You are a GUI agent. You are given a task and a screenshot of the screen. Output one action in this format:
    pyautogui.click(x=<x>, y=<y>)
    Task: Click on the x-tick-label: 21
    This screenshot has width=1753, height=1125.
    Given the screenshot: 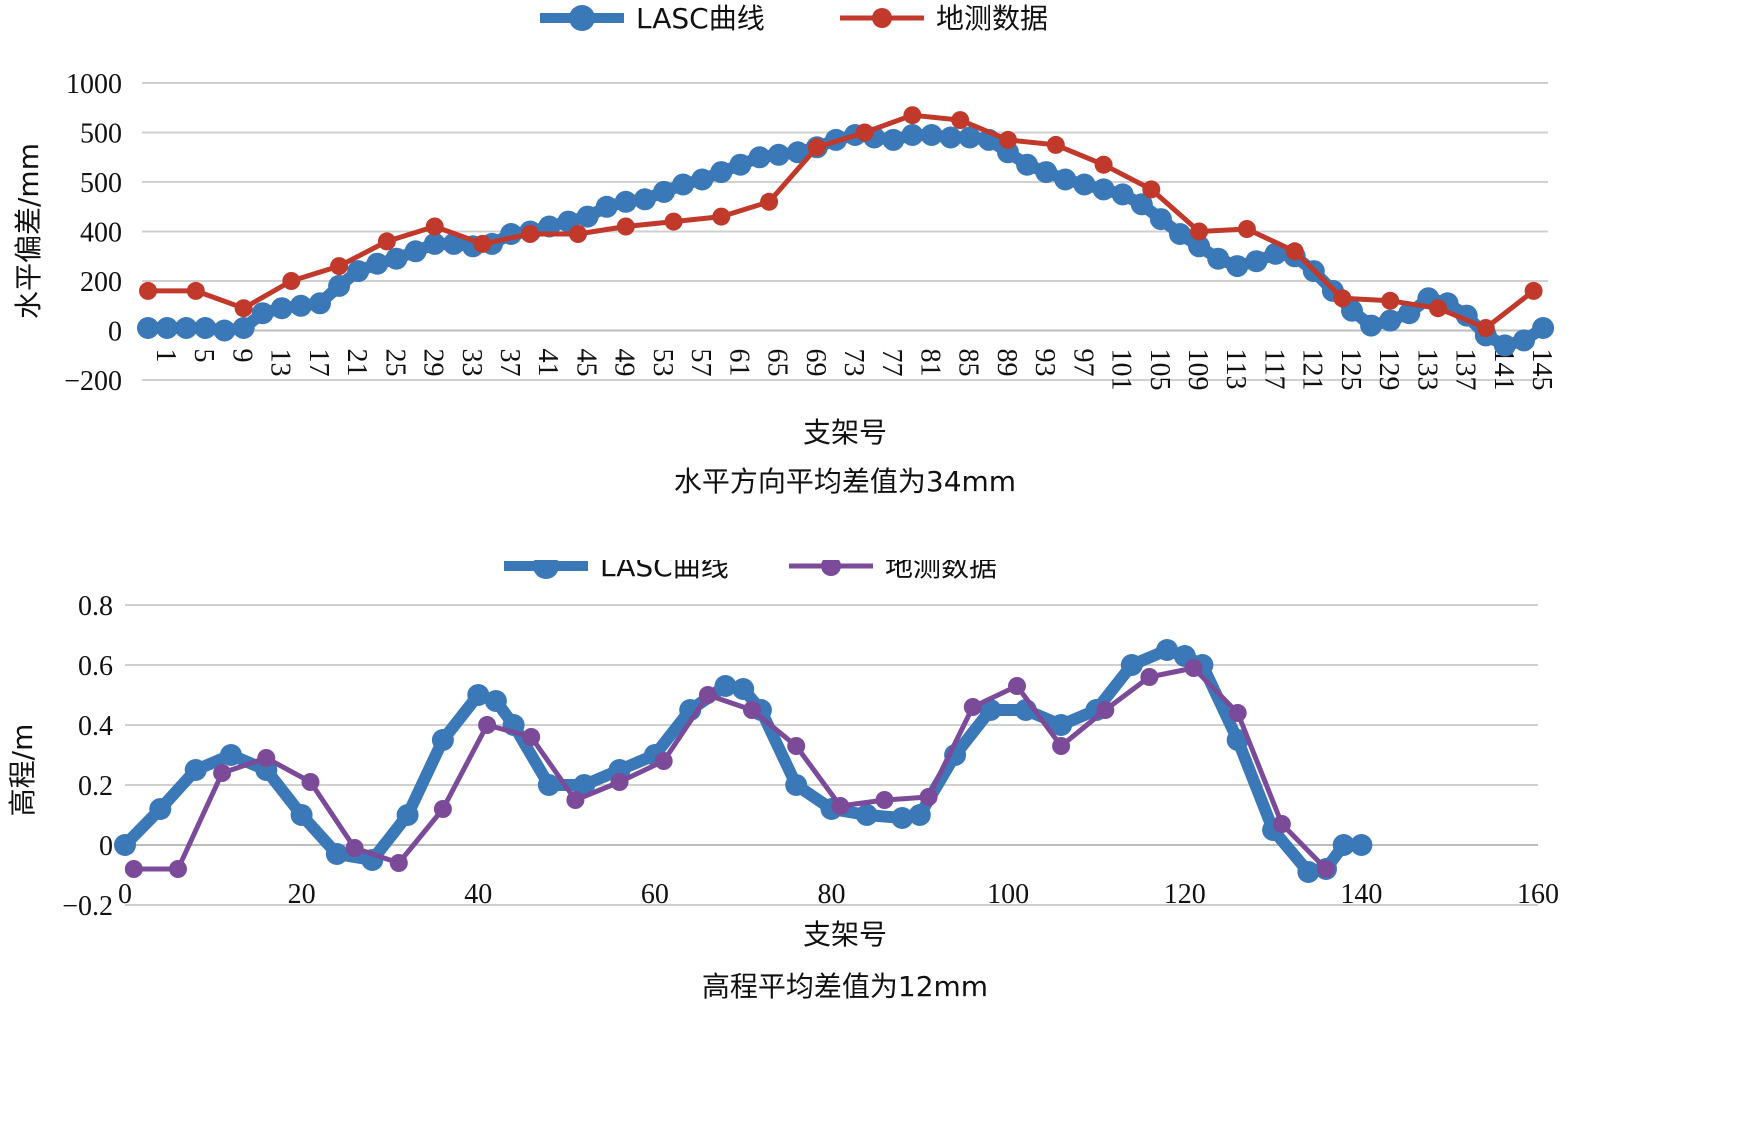 What is the action you would take?
    pyautogui.click(x=356, y=363)
    